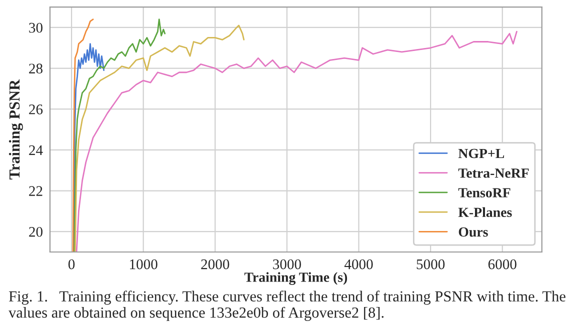  What do you see at coordinates (36, 150) in the screenshot?
I see `y-tick-label: 24` at bounding box center [36, 150].